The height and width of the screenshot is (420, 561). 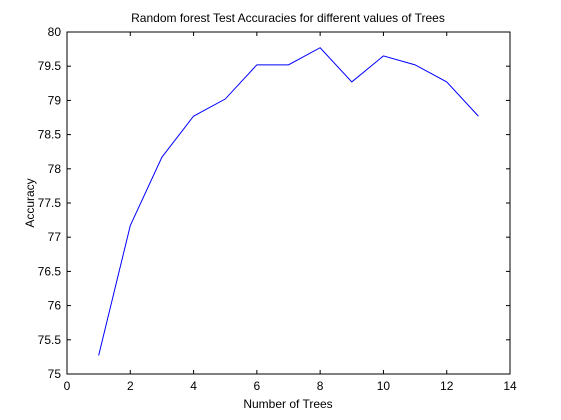 What do you see at coordinates (384, 386) in the screenshot?
I see `x-tick-label: 10` at bounding box center [384, 386].